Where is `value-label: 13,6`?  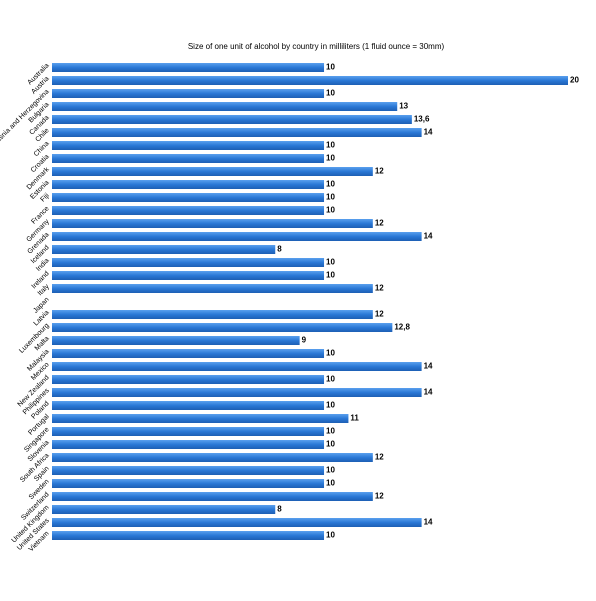 value-label: 13,6 is located at coordinates (422, 119).